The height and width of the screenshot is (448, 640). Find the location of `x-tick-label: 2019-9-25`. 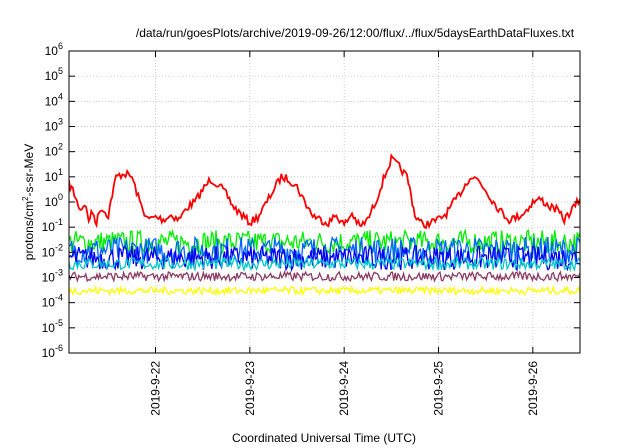

x-tick-label: 2019-9-25 is located at coordinates (438, 388).